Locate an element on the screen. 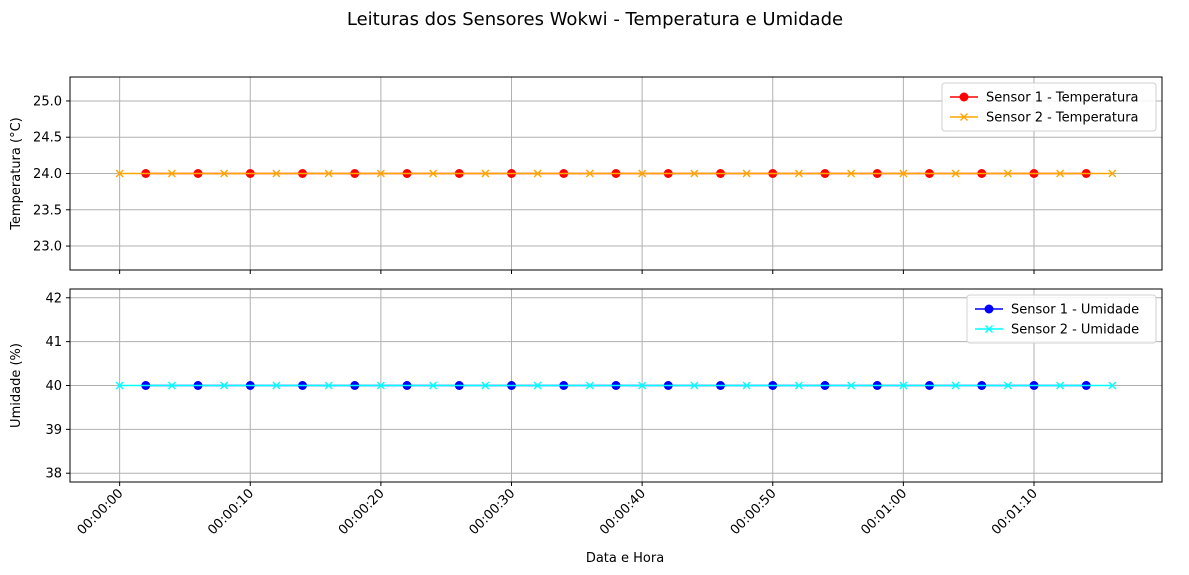  legend: Sensor 1 - Umidade Sensor 2 - Umidade is located at coordinates (1061, 319).